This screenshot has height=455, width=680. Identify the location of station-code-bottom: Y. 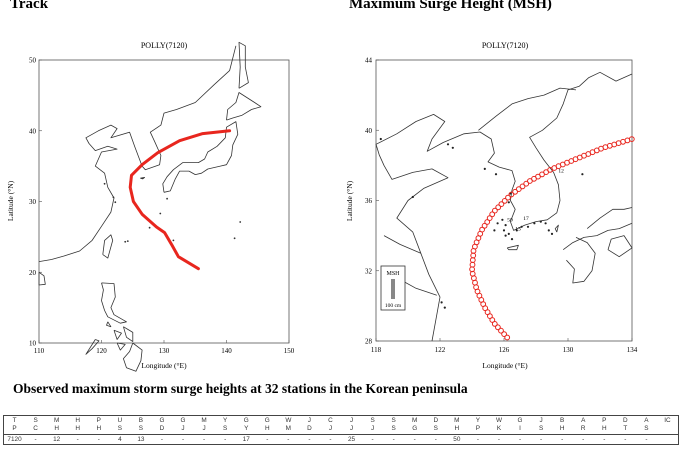
(246, 428).